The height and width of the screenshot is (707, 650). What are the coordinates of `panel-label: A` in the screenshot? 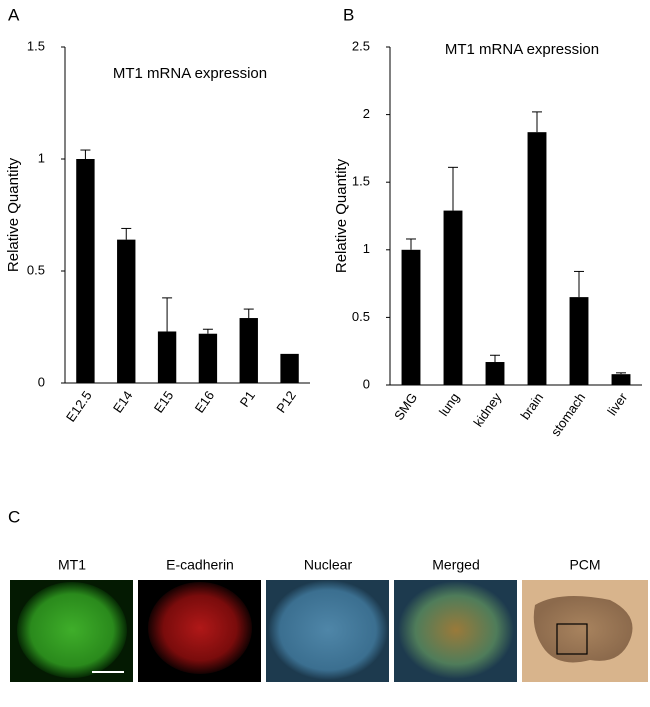 It's located at (14, 14).